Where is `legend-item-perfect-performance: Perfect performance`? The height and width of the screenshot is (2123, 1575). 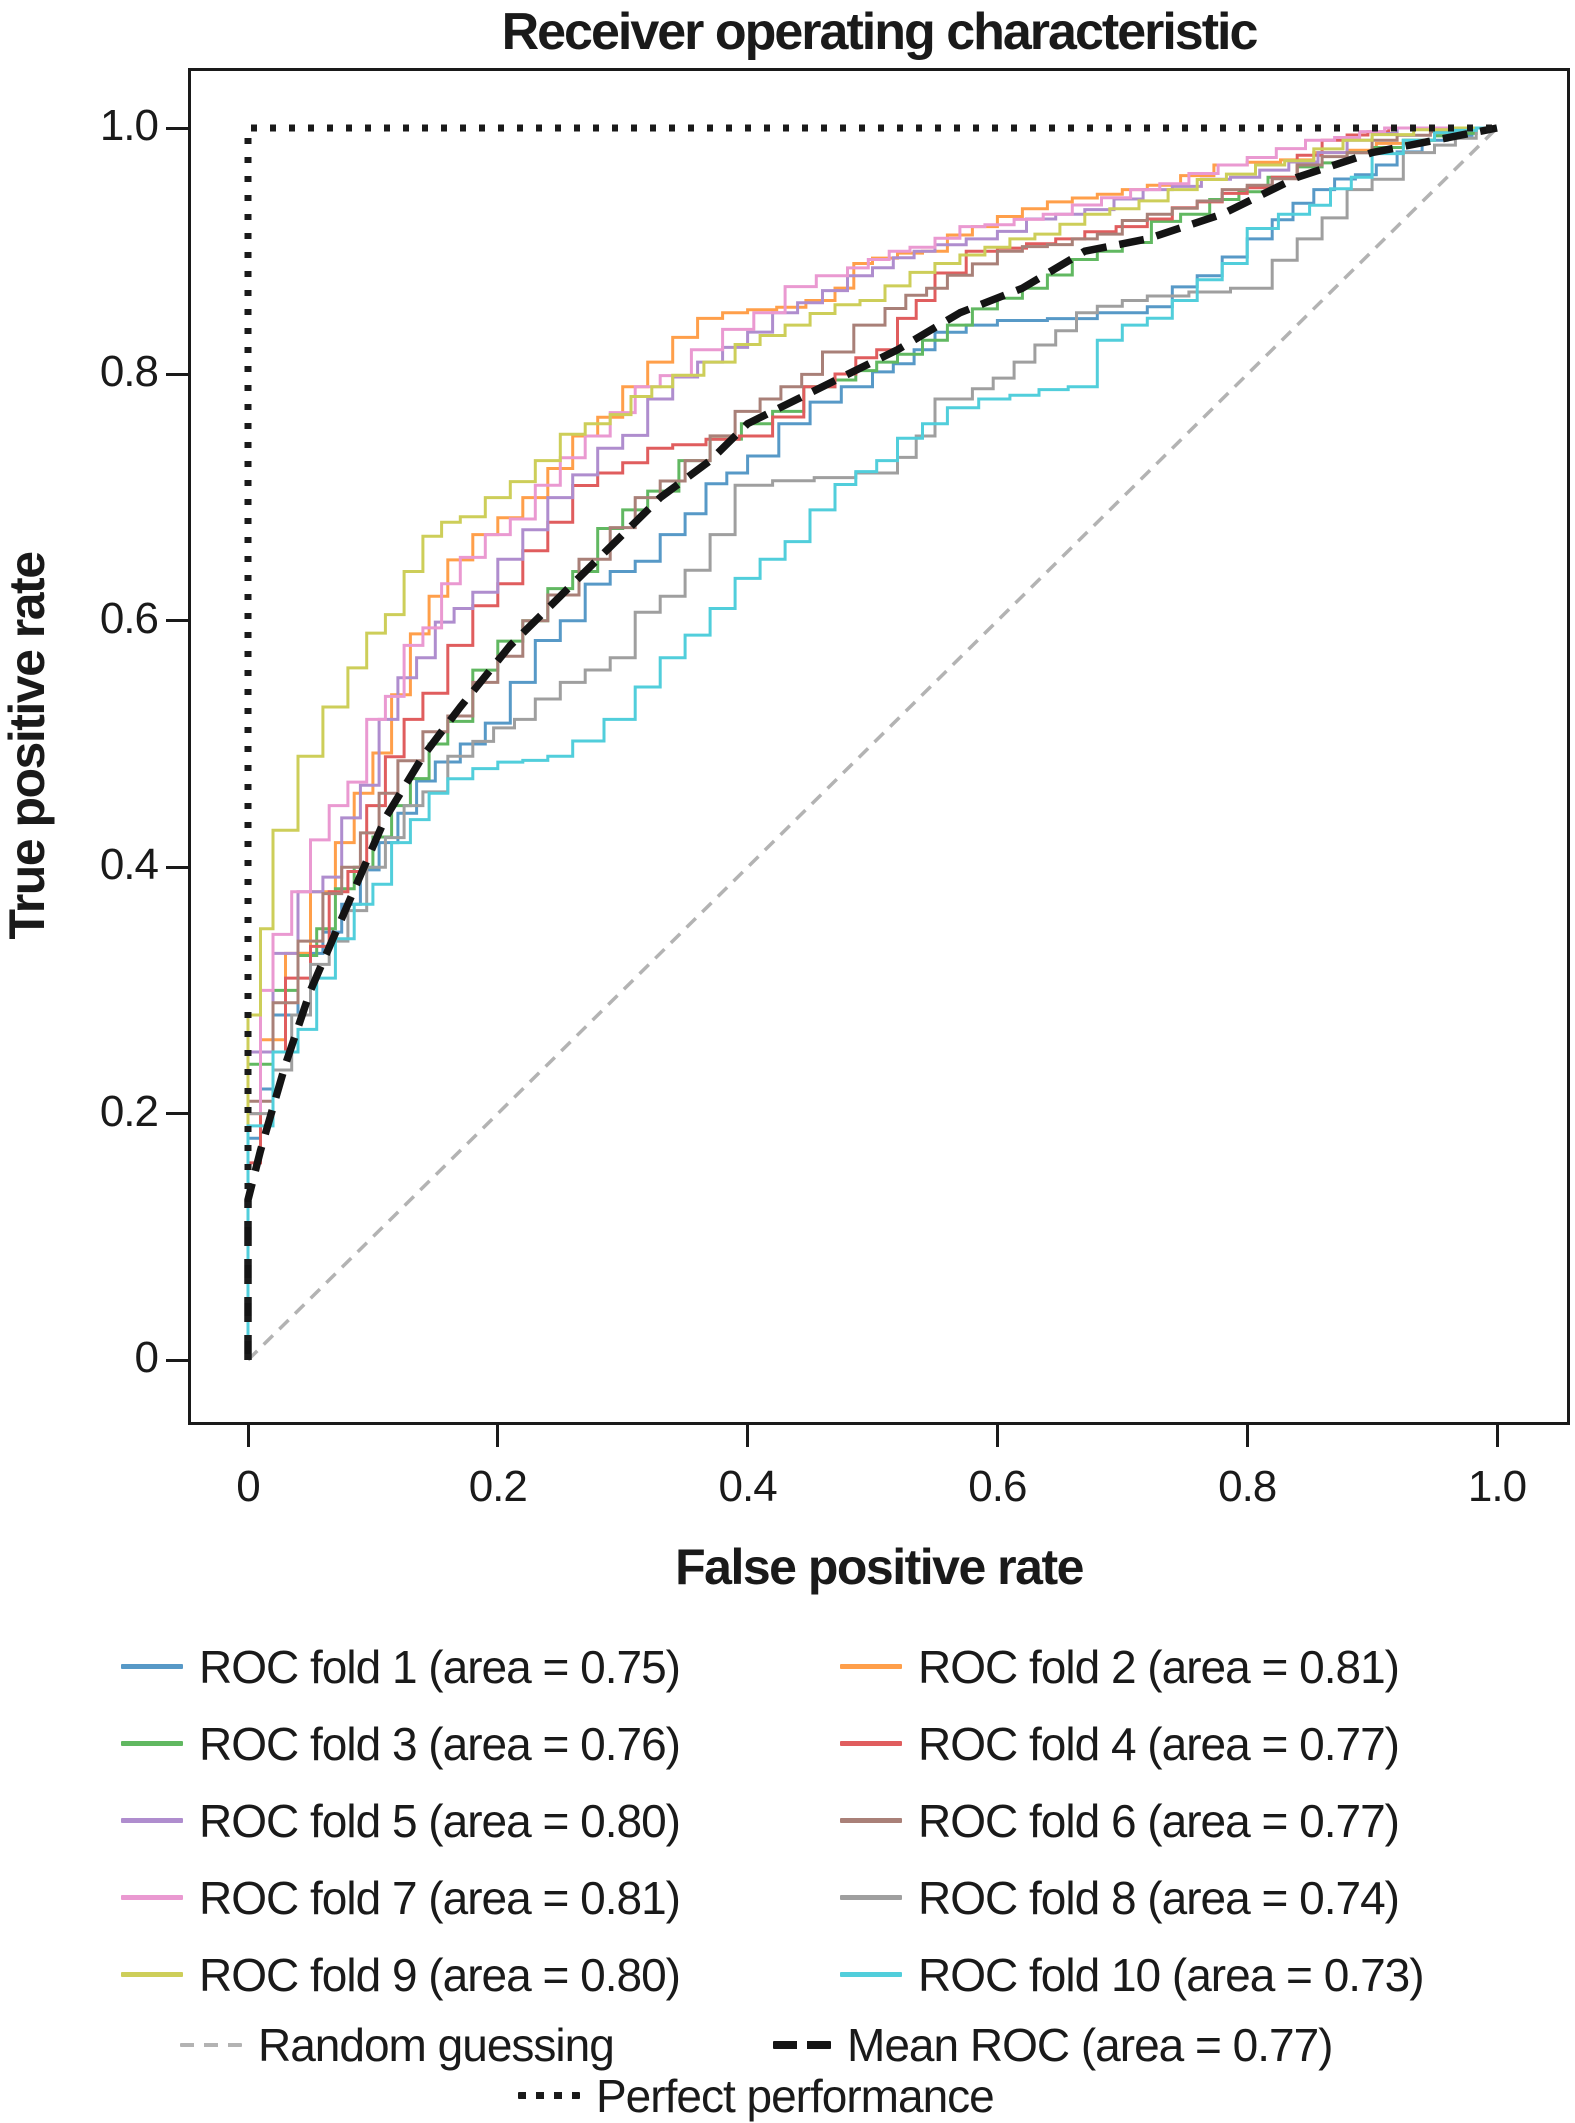 legend-item-perfect-performance: Perfect performance is located at coordinates (756, 2096).